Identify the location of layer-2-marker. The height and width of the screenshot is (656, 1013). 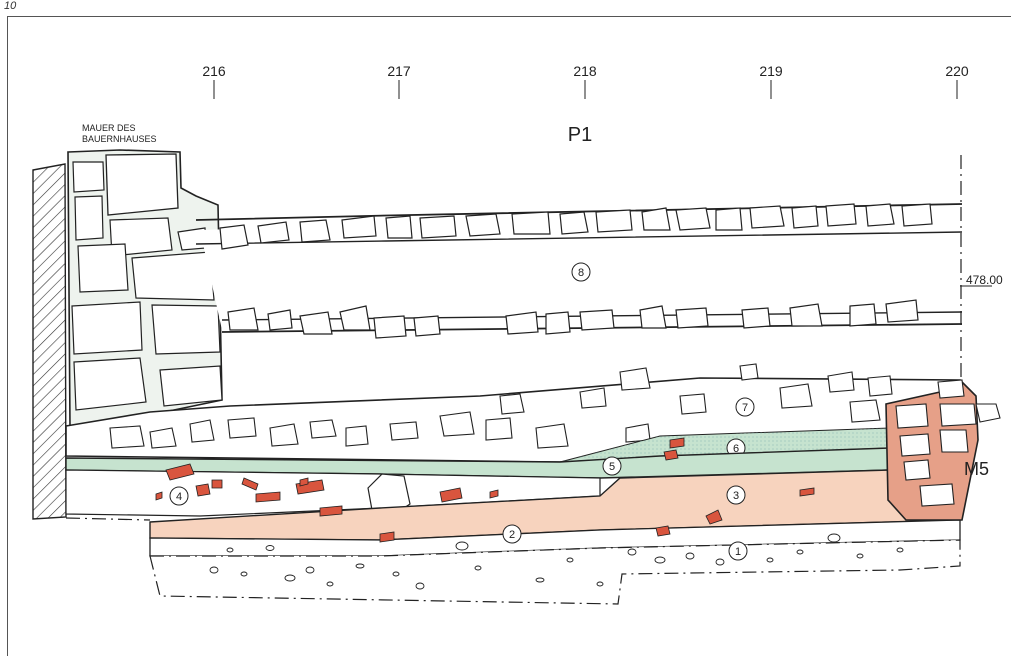
(512, 534).